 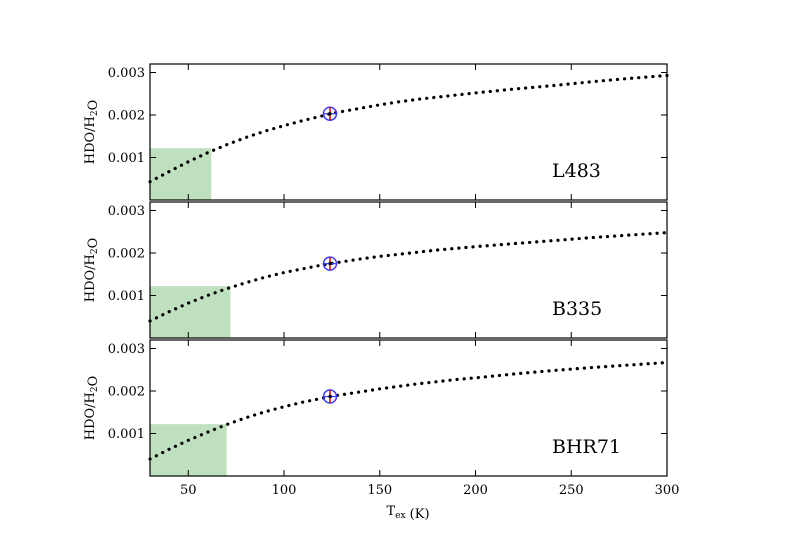 What do you see at coordinates (284, 490) in the screenshot?
I see `x-tick-label: 100` at bounding box center [284, 490].